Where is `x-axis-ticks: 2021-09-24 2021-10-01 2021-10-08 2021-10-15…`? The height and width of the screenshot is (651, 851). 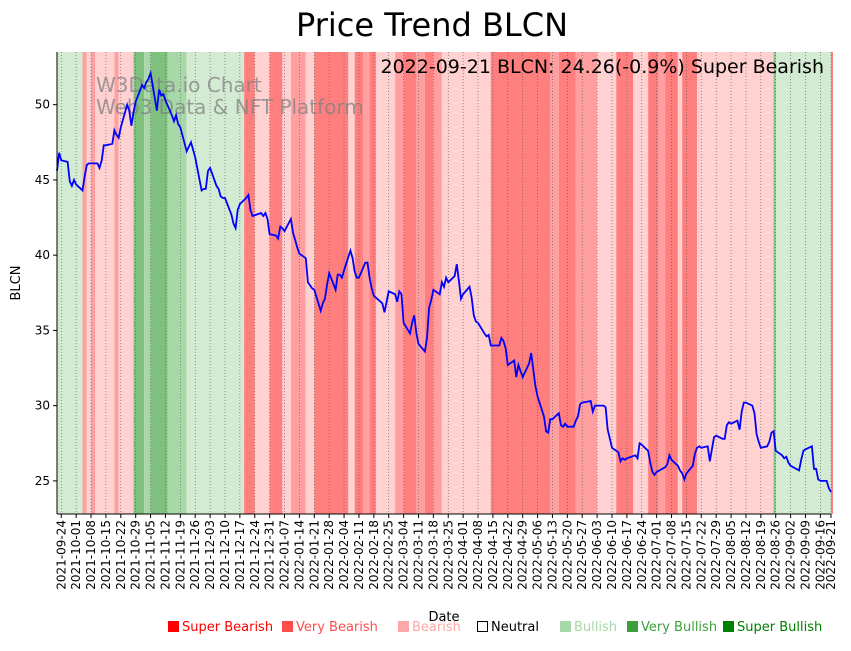 x-axis-ticks: 2021-09-24 2021-10-01 2021-10-08 2021-10-15… is located at coordinates (446, 552).